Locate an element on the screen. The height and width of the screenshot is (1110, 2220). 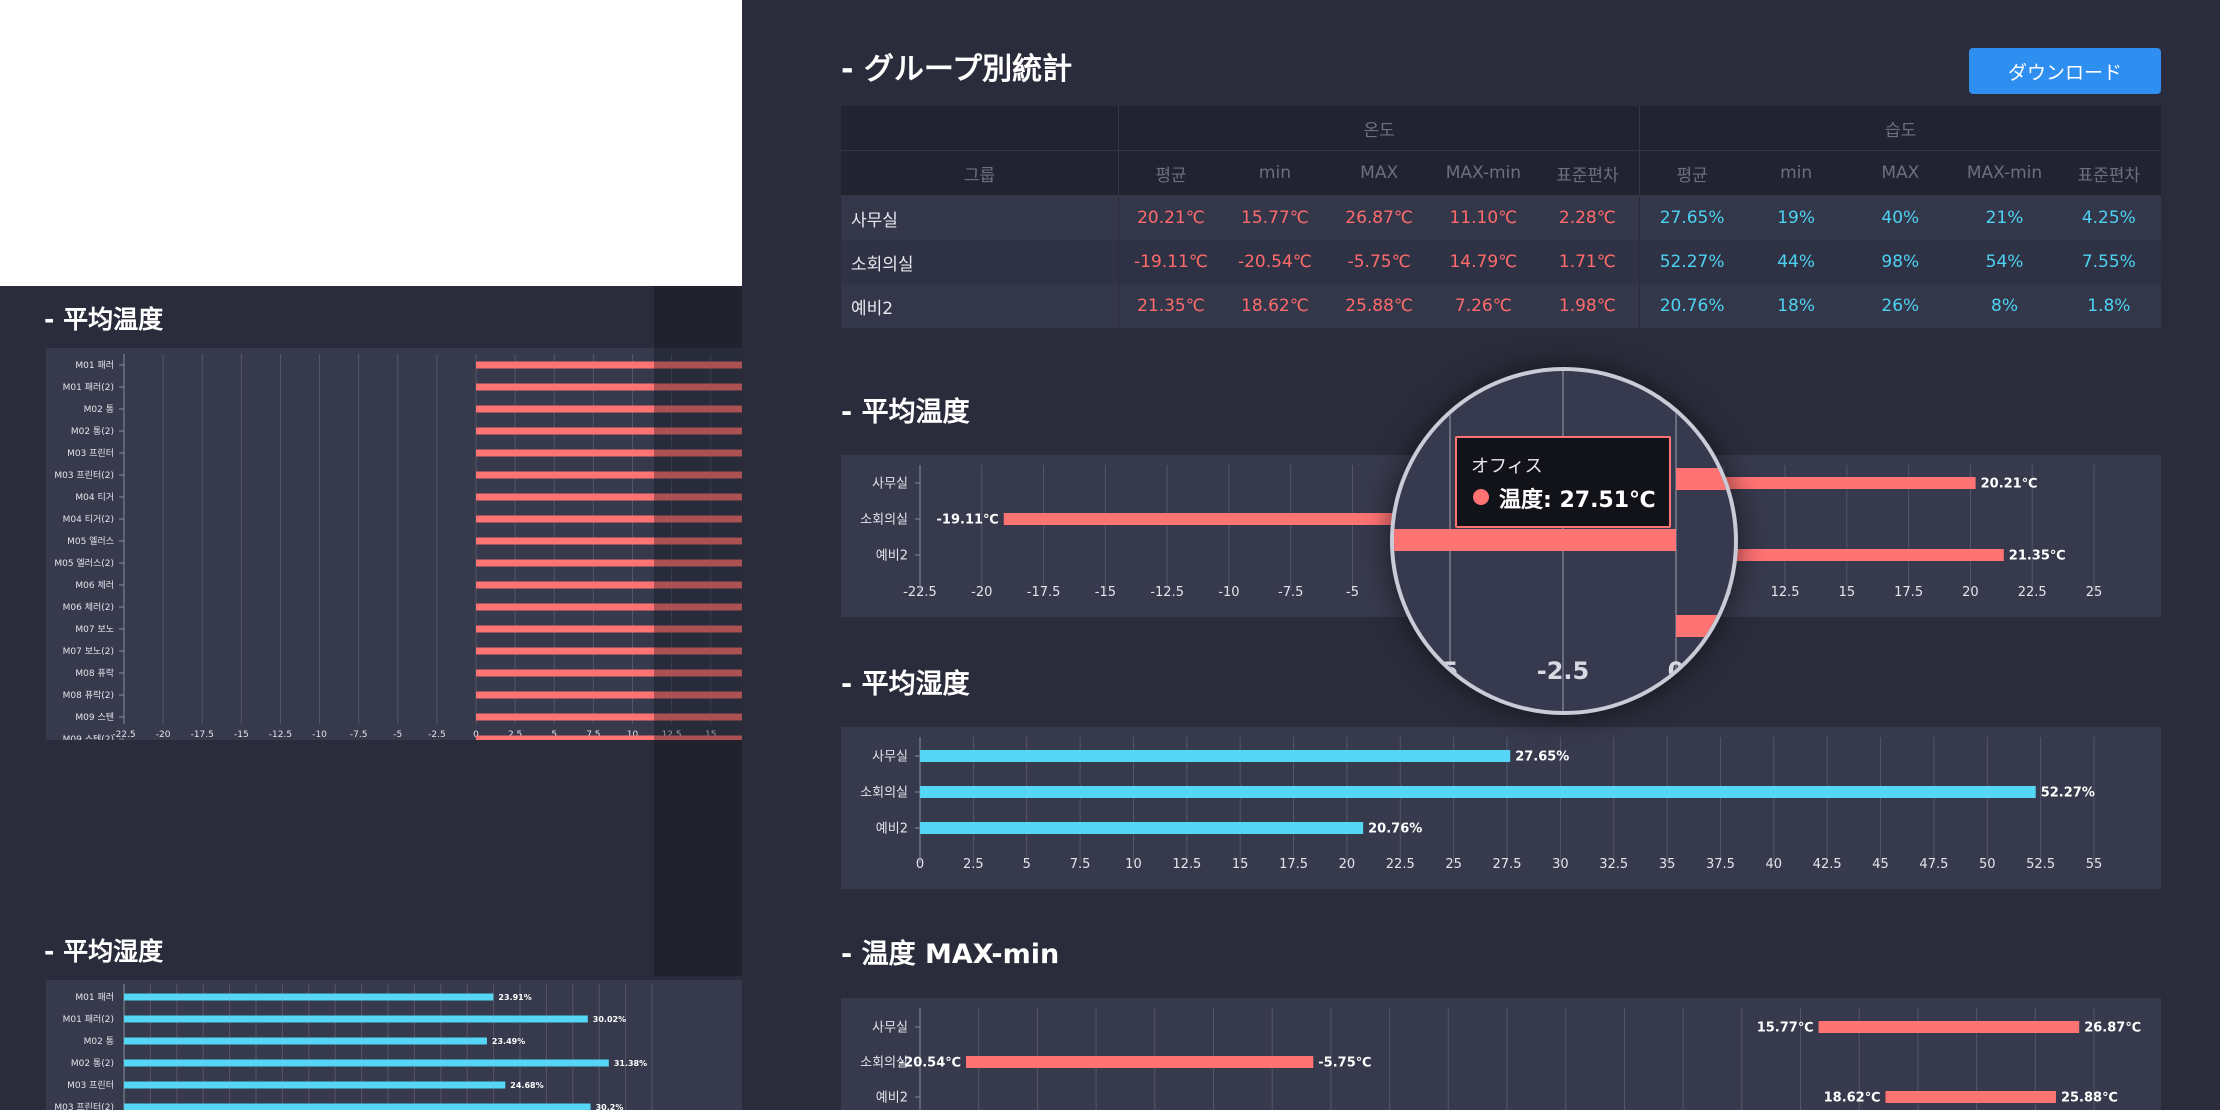
cell: 14.79℃ is located at coordinates (1483, 262).